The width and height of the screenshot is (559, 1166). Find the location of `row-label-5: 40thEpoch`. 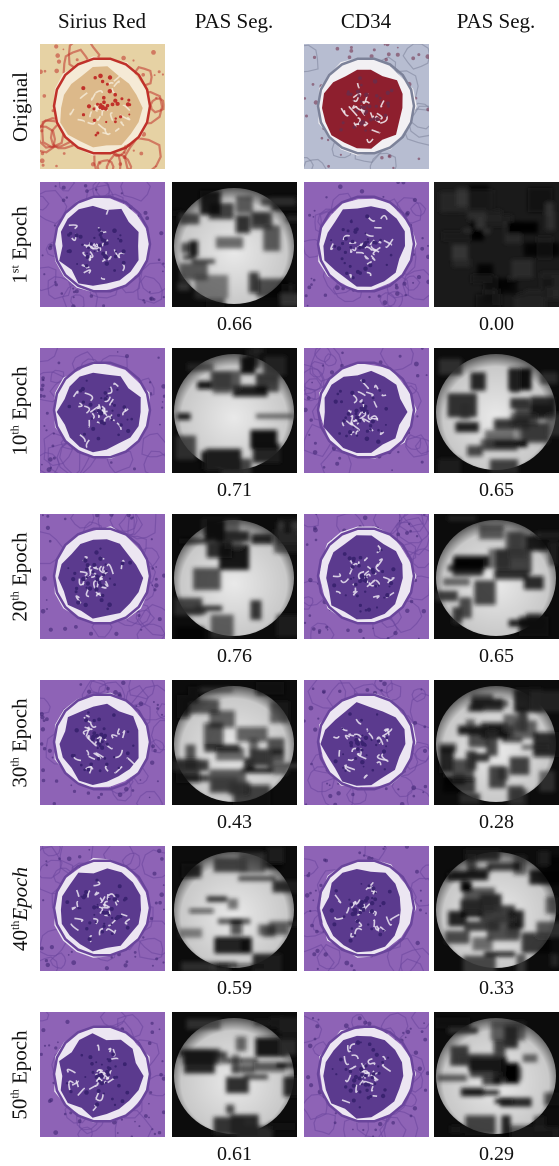

row-label-5: 40thEpoch is located at coordinates (20, 908).